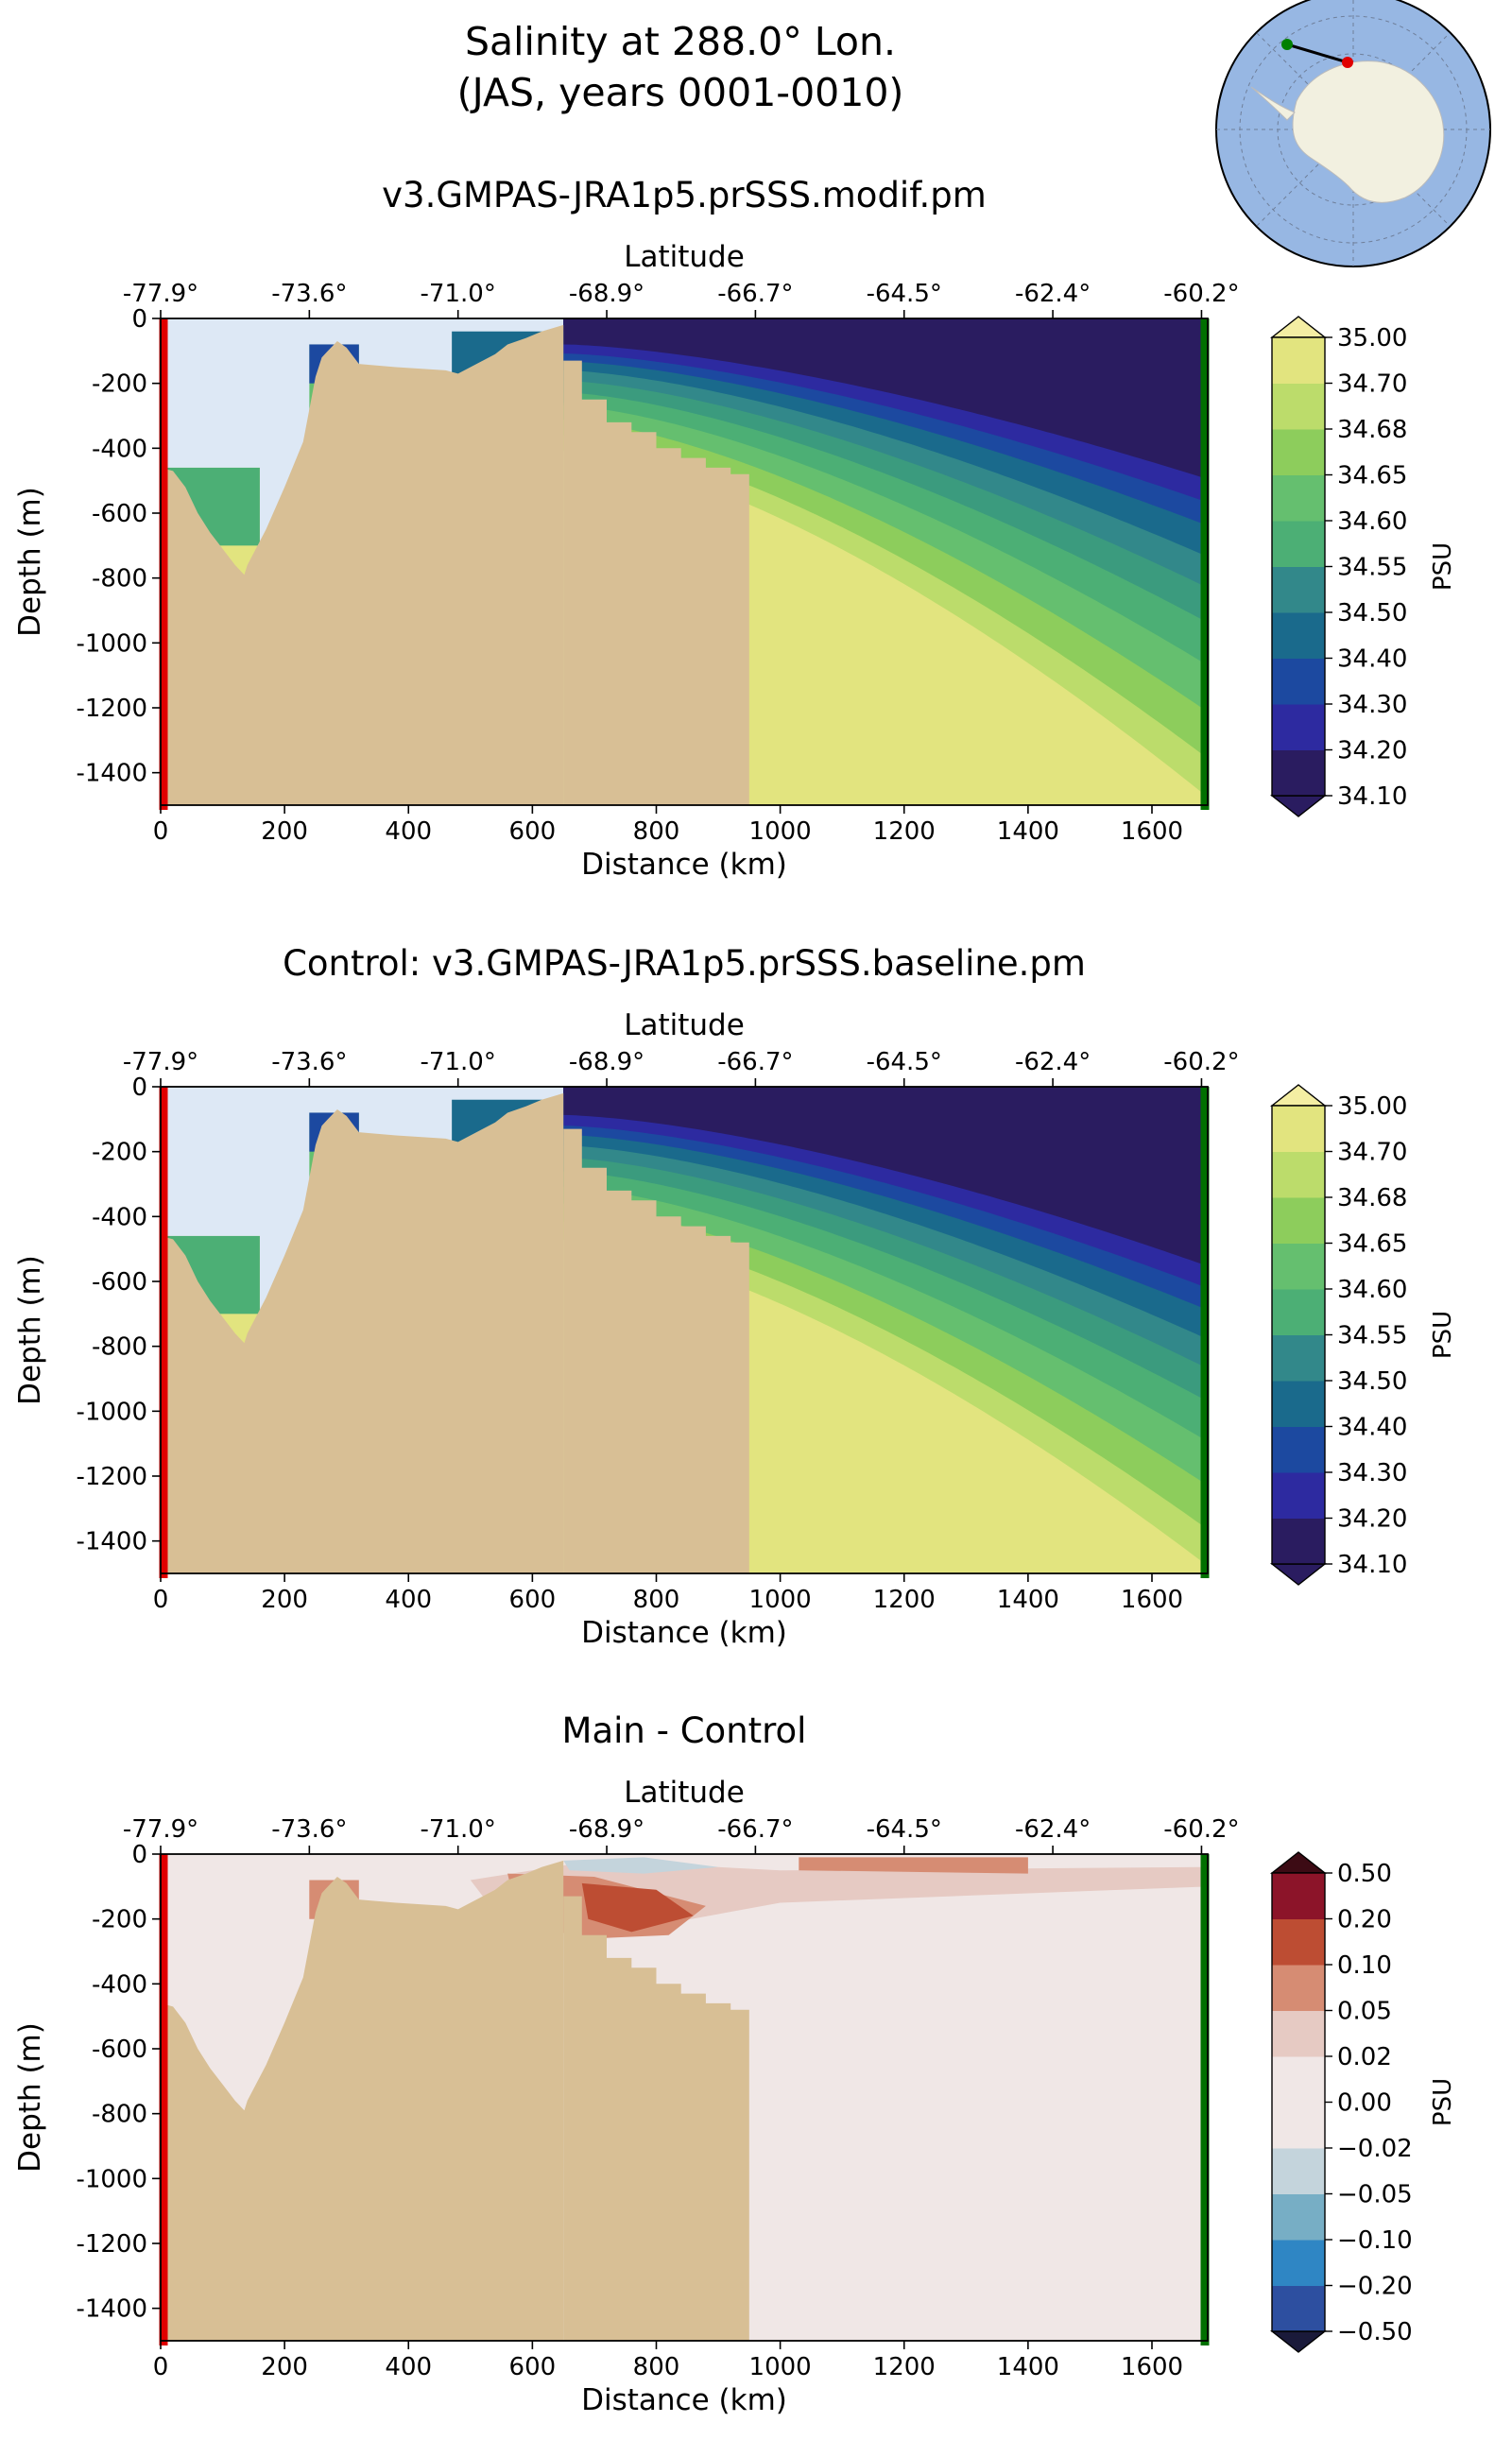  Describe the element at coordinates (684, 1793) in the screenshot. I see `latitude-axis-label: Latitude` at that location.